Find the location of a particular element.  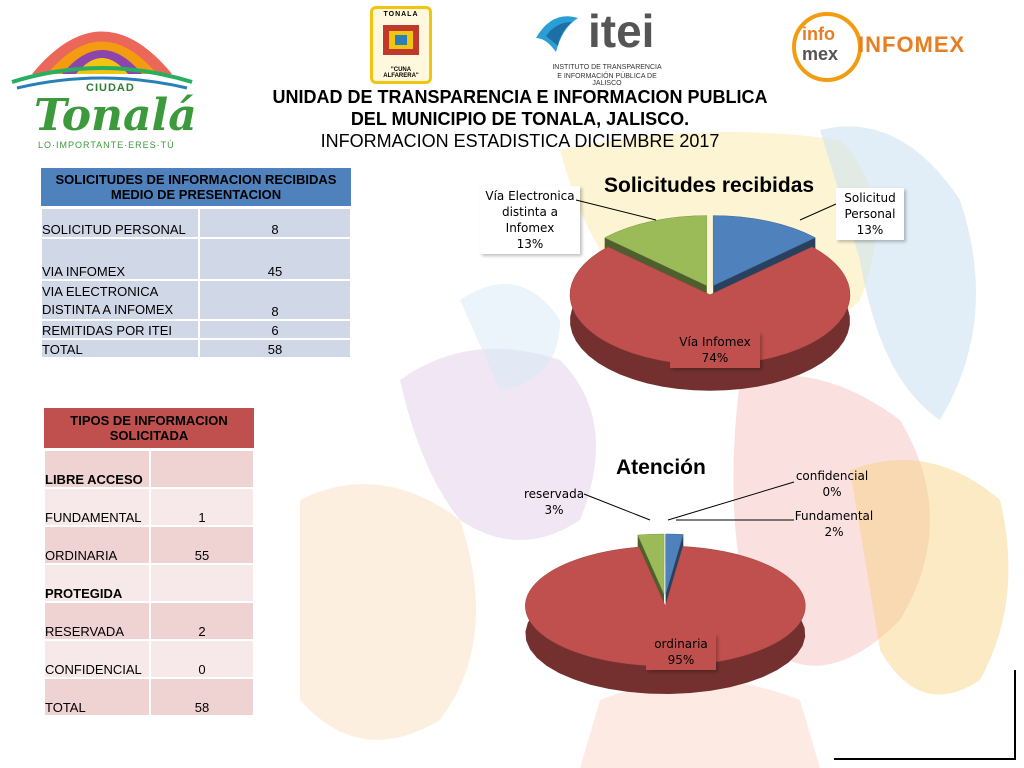

chart1-label-personal-value: 13% is located at coordinates (870, 230).